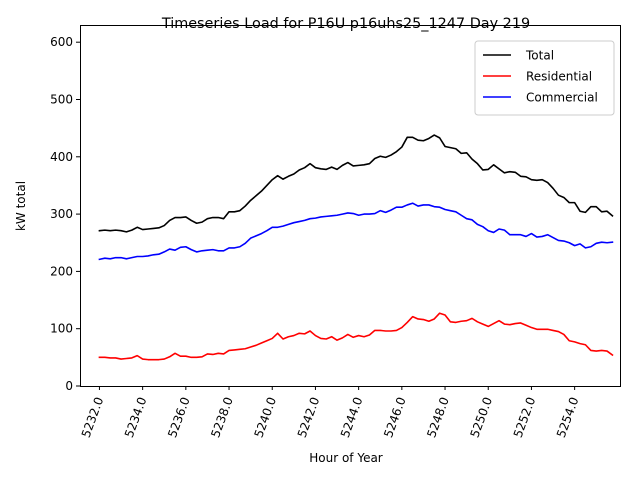 The image size is (640, 480). Describe the element at coordinates (21, 206) in the screenshot. I see `y-axis-label: kW total` at that location.